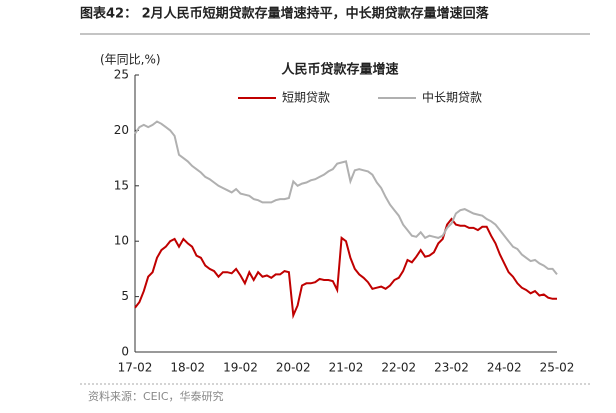 The height and width of the screenshot is (413, 616). I want to click on page-header: 图表42： 2月人民币短期贷款存量增速持平，中长期贷款存量增速回落, so click(285, 14).